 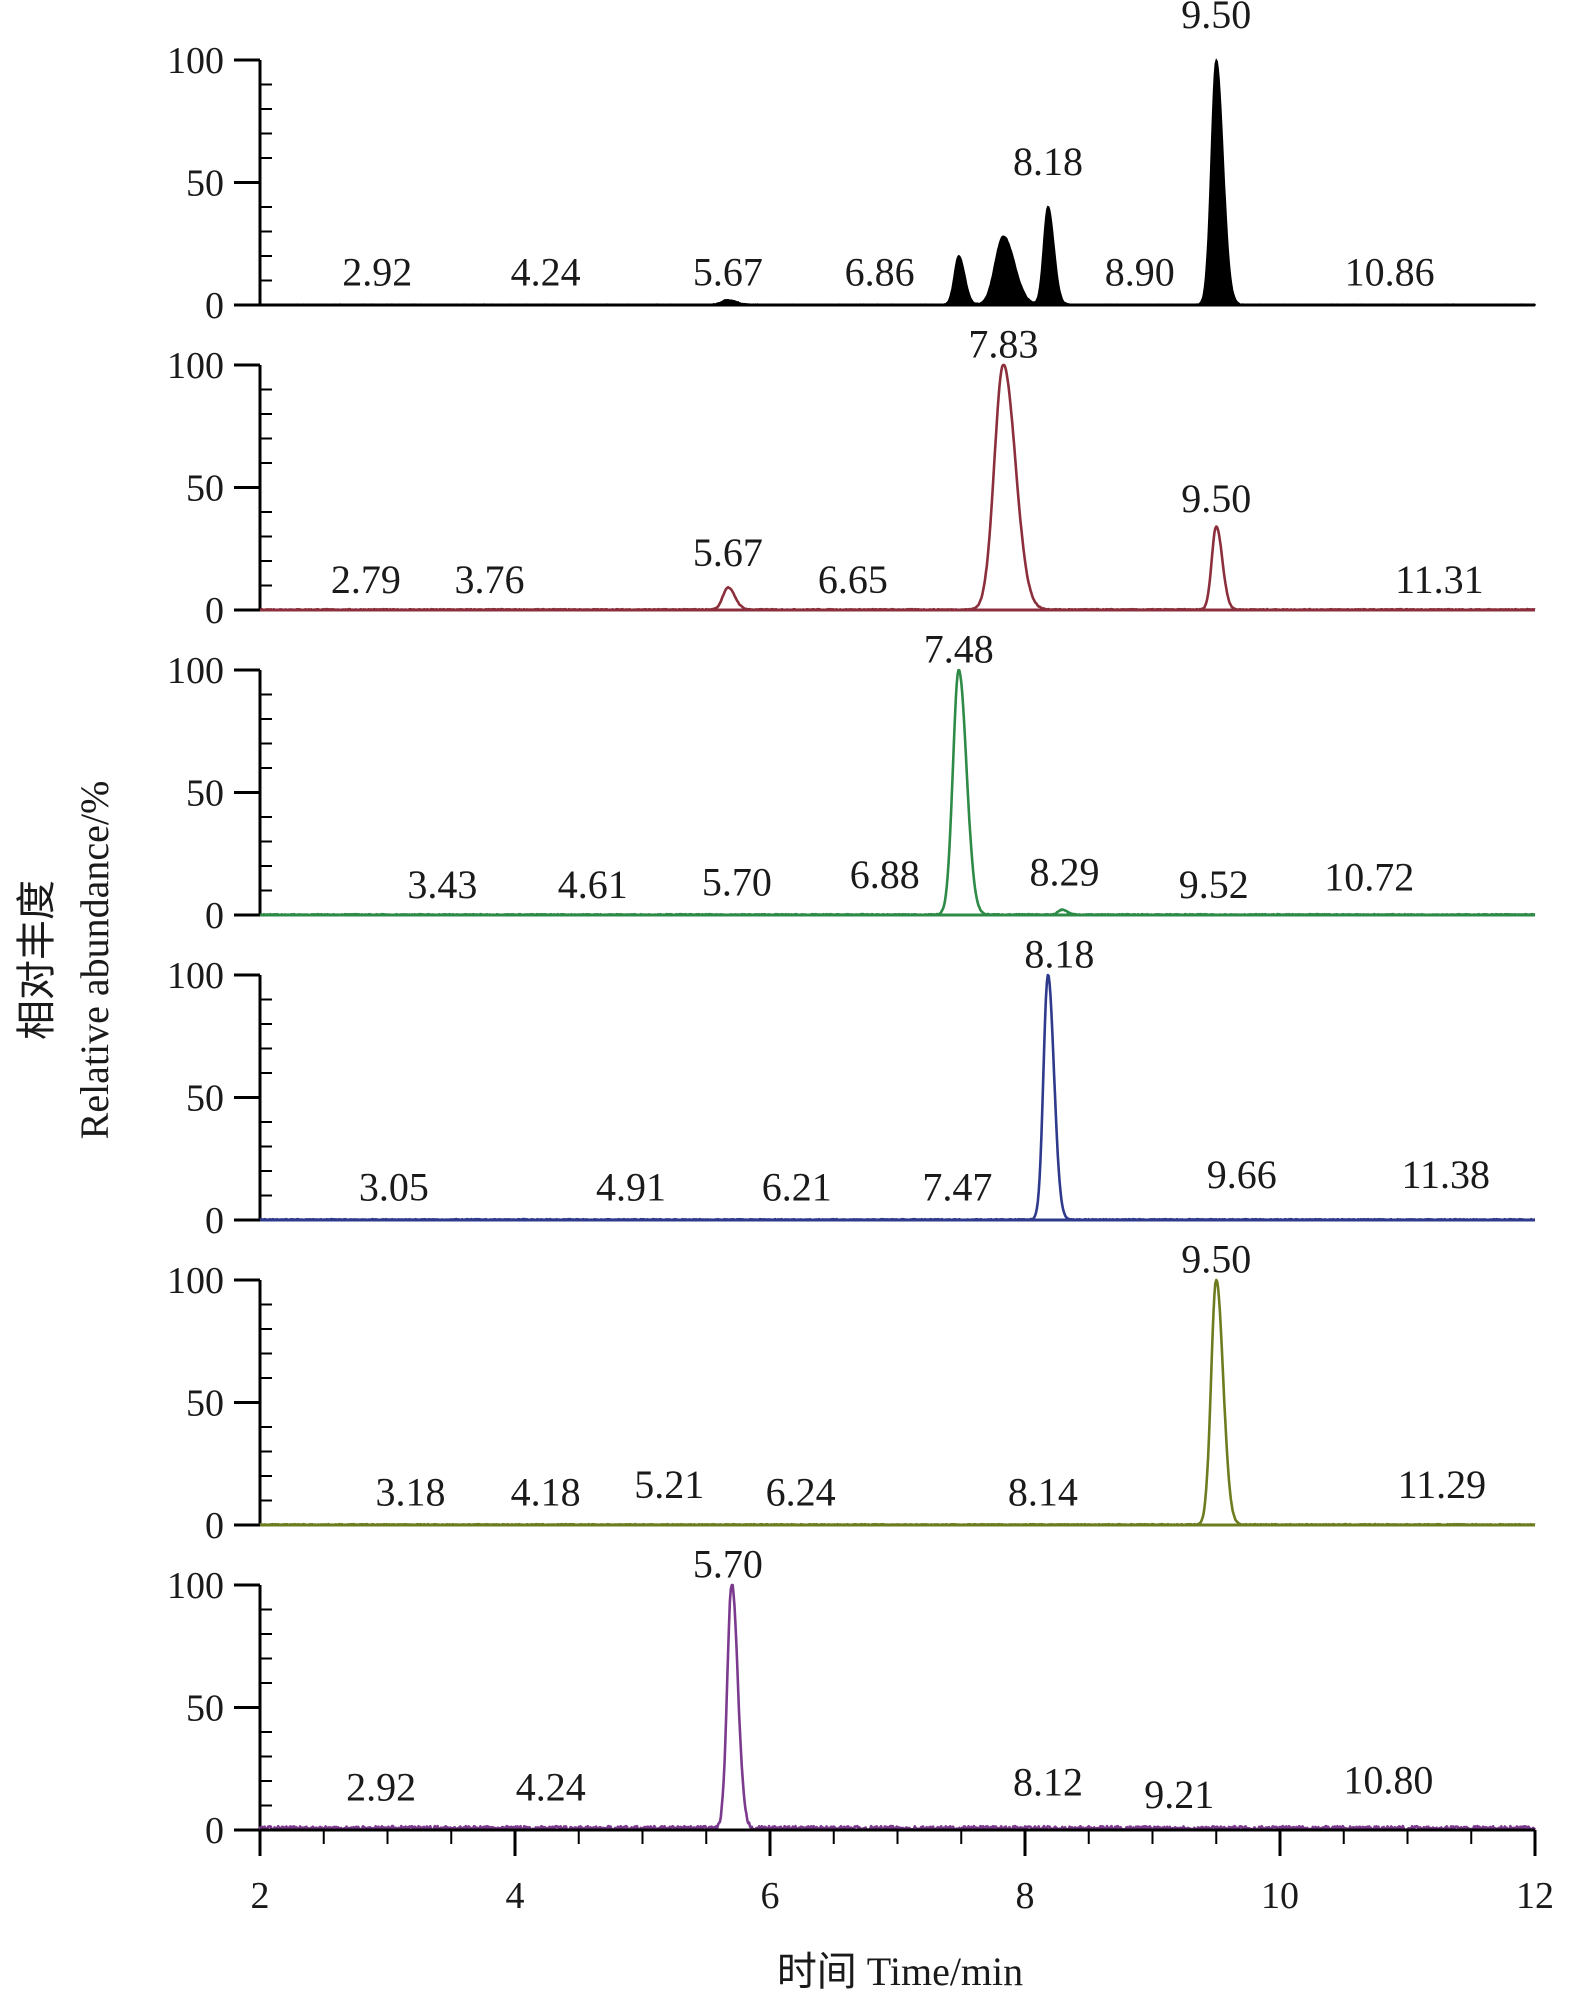 What do you see at coordinates (1388, 1779) in the screenshot?
I see `peak-label: 10.80` at bounding box center [1388, 1779].